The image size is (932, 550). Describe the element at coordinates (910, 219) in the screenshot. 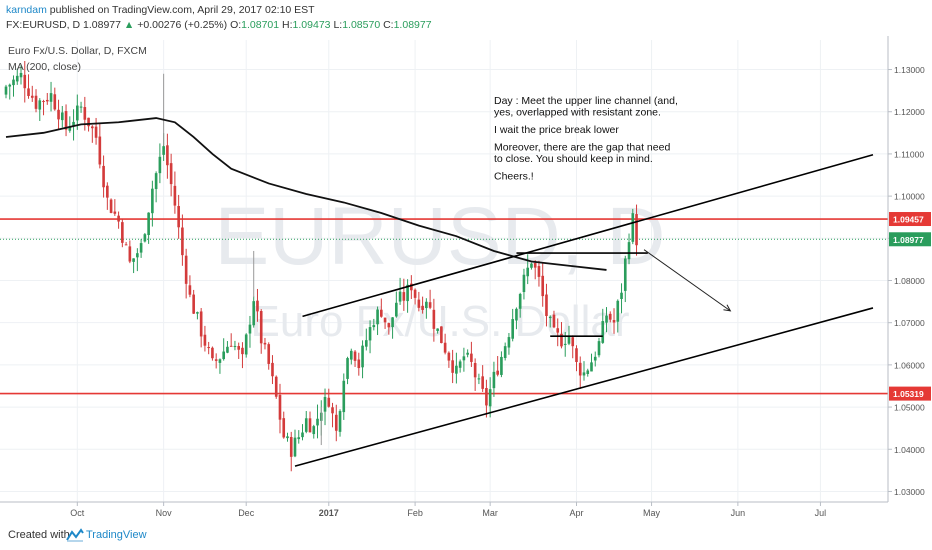

I see `price-label-level` at that location.